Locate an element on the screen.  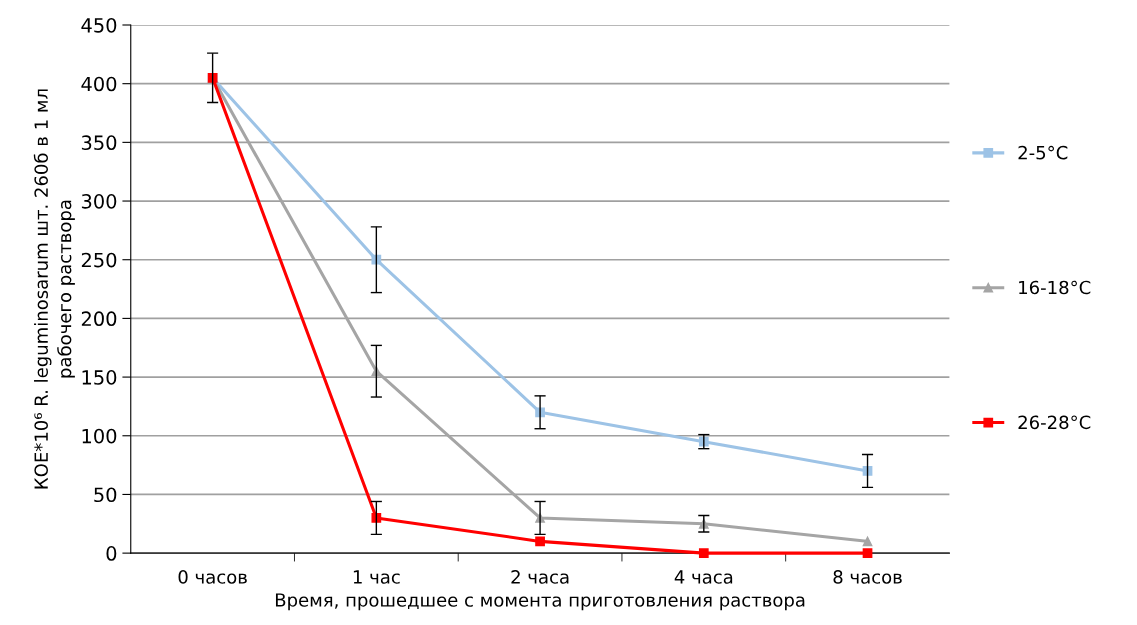
y-tick-label: 400 is located at coordinates (99, 84).